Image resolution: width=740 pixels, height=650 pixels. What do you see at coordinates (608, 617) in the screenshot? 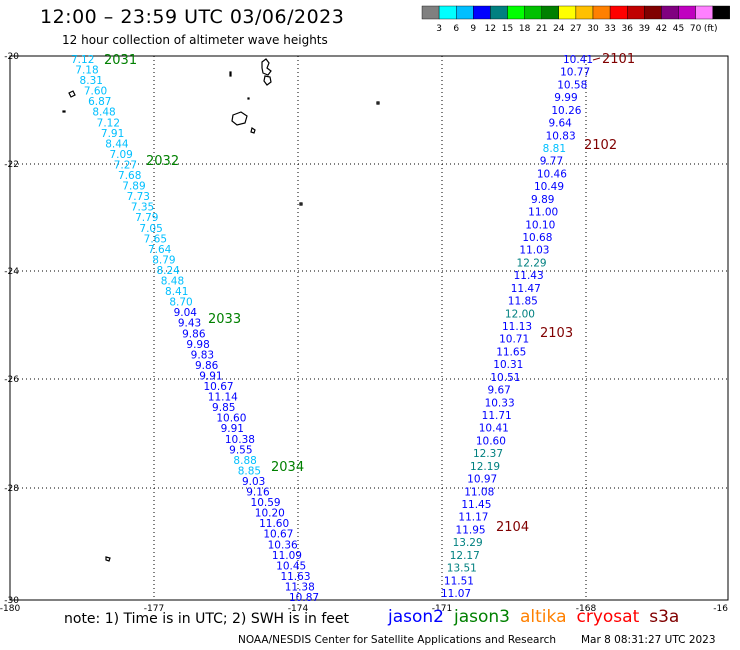
I see `legend-entry: cryosat` at bounding box center [608, 617].